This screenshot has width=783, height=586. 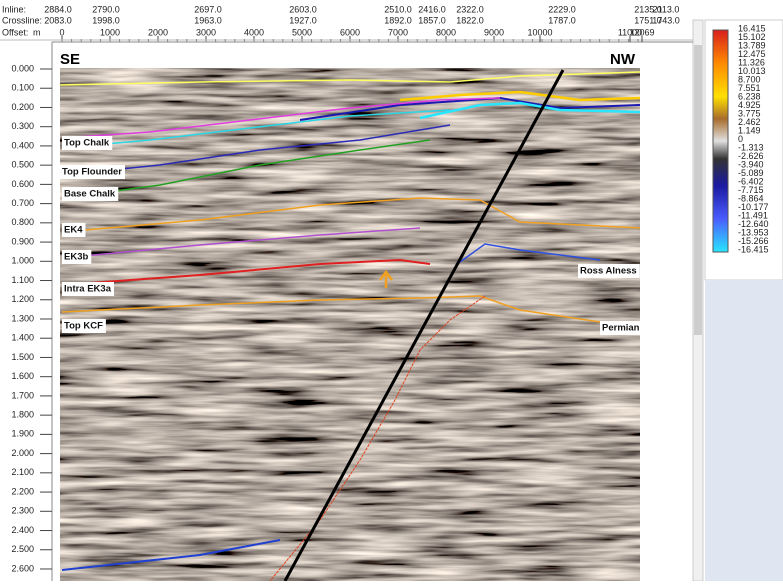 What do you see at coordinates (386, 278) in the screenshot?
I see `arrow-marker` at bounding box center [386, 278].